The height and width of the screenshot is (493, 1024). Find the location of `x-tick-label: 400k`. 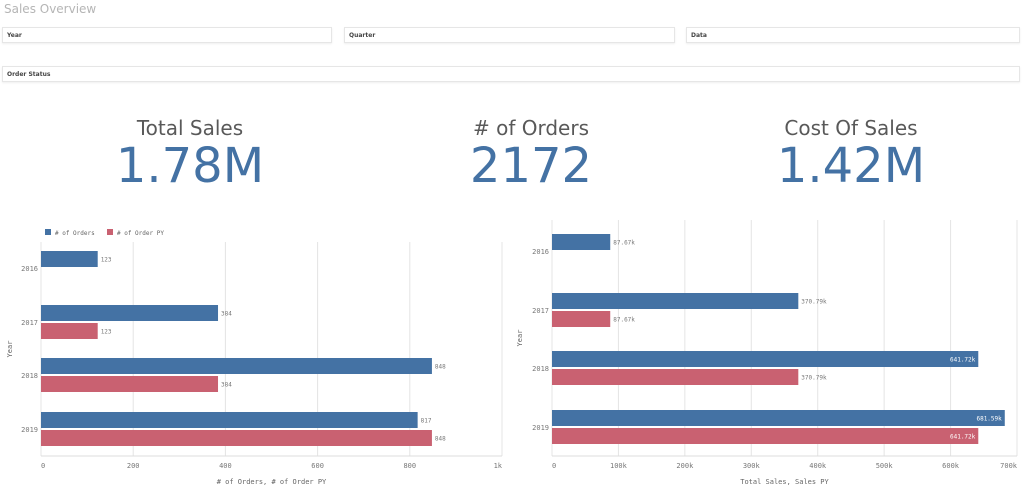

x-tick-label: 400k is located at coordinates (818, 466).